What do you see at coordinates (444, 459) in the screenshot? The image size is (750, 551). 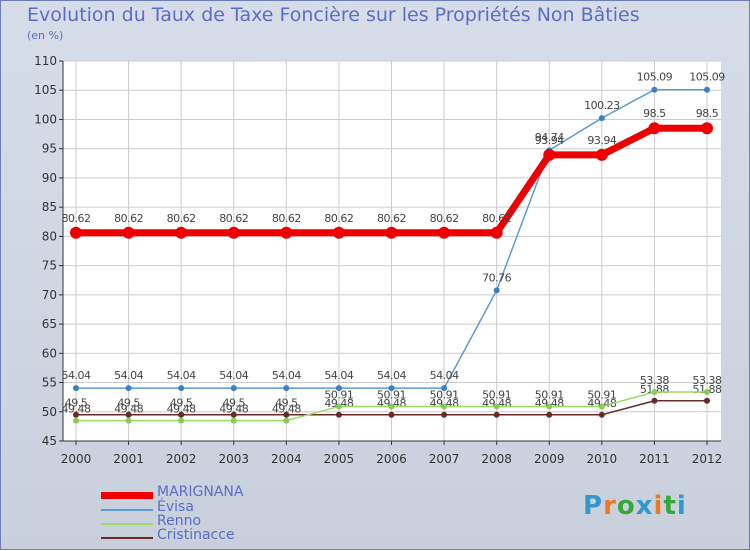 I see `x-tick-label: 2007` at bounding box center [444, 459].